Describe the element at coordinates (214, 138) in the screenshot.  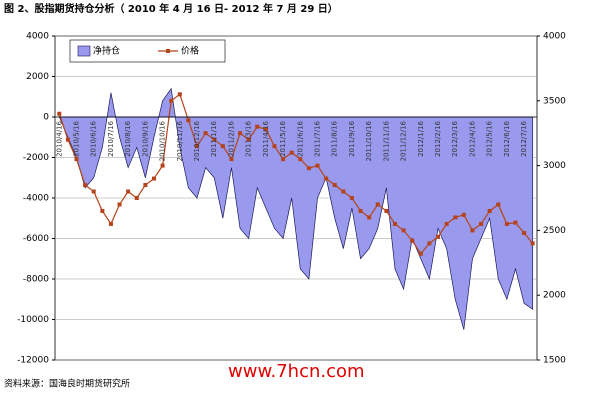
I see `x-tick-label: 2011/1/16` at that location.